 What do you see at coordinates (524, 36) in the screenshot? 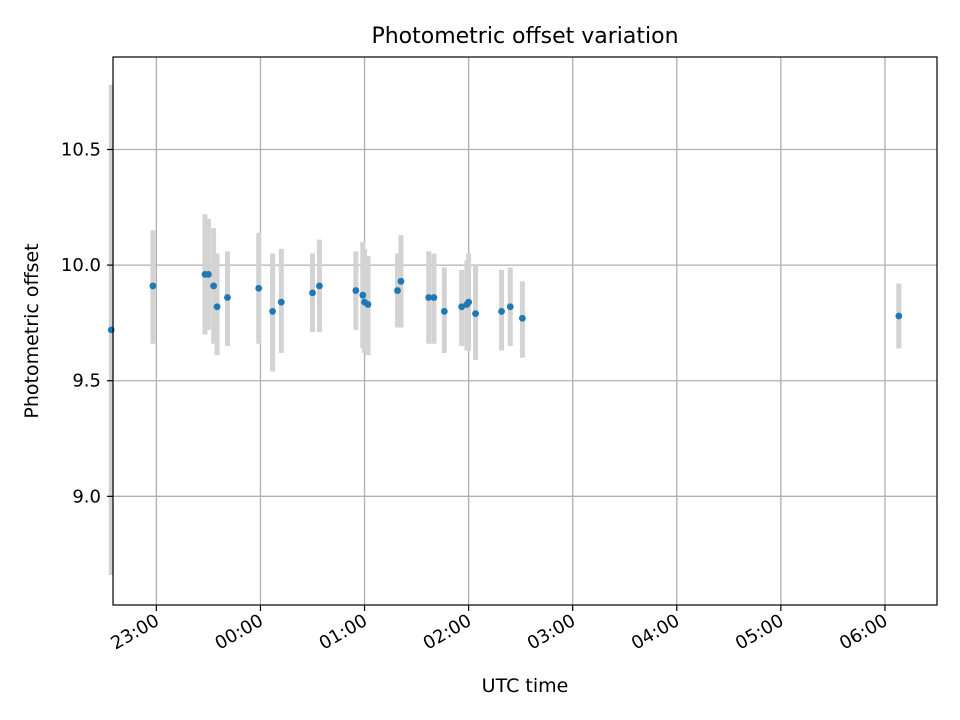
I see `chart-title: Photometric offset variation` at bounding box center [524, 36].